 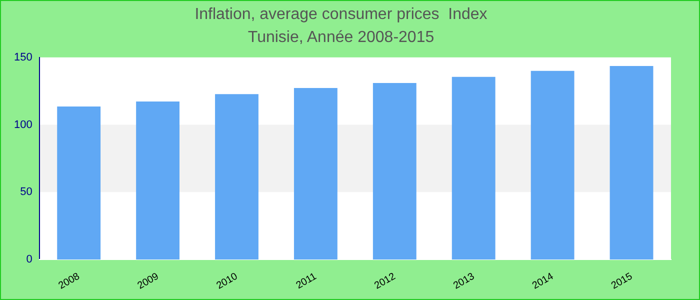 I want to click on y-tick-label: 50, so click(x=26, y=192).